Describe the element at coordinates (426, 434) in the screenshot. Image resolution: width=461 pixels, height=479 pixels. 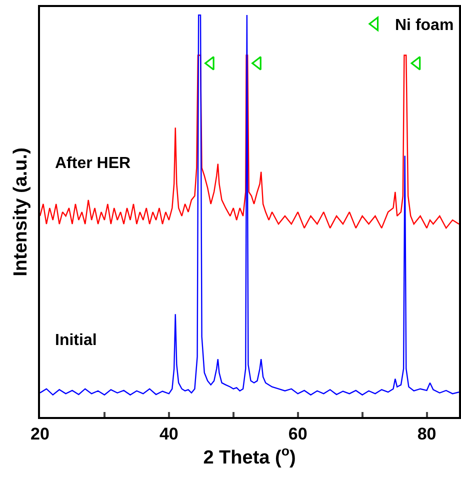
I see `x-tick-label: 80` at that location.